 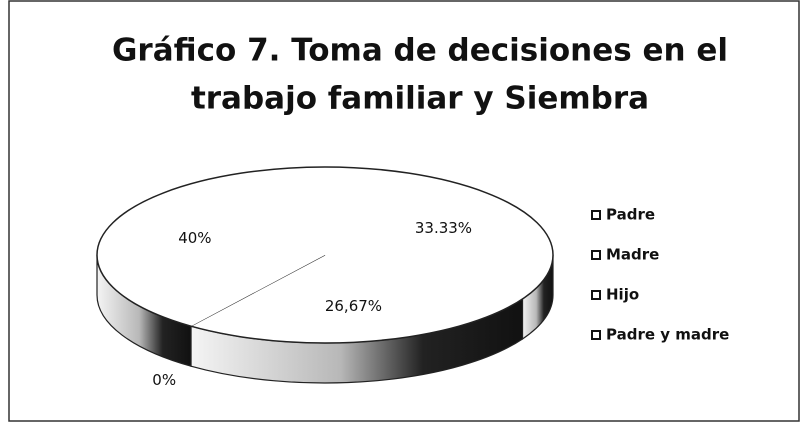 I want to click on data-label: 33.33%, so click(x=443, y=228).